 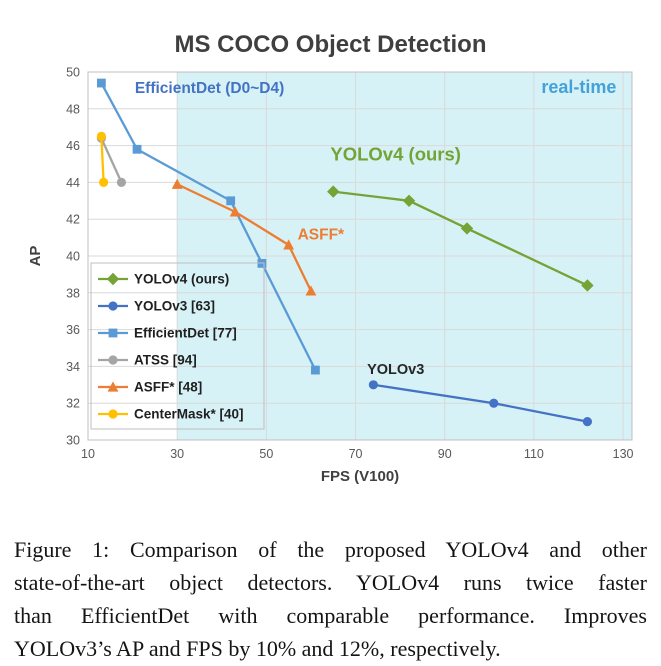 I want to click on x-tick-label: 90, so click(x=445, y=454).